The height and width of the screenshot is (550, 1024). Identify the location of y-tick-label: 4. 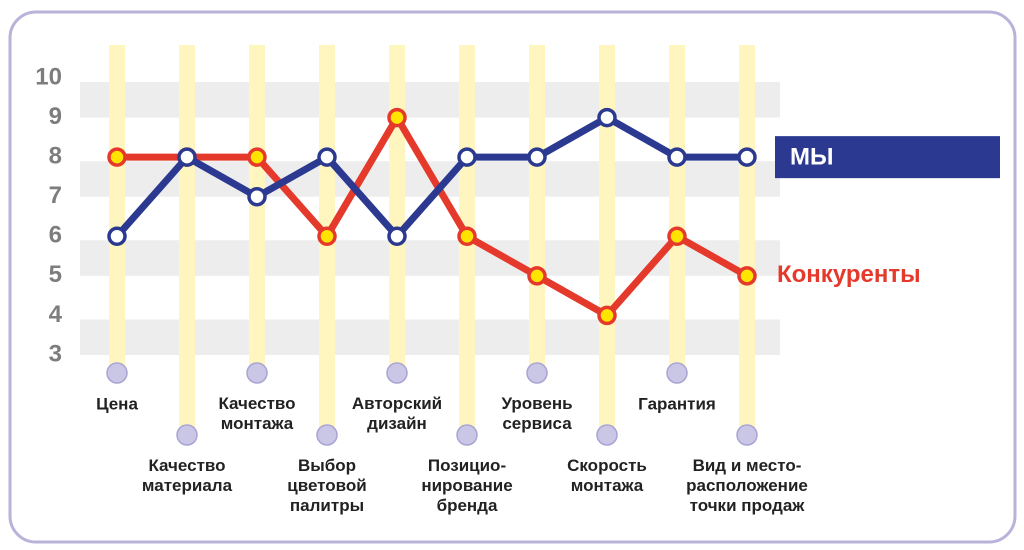
(56, 314).